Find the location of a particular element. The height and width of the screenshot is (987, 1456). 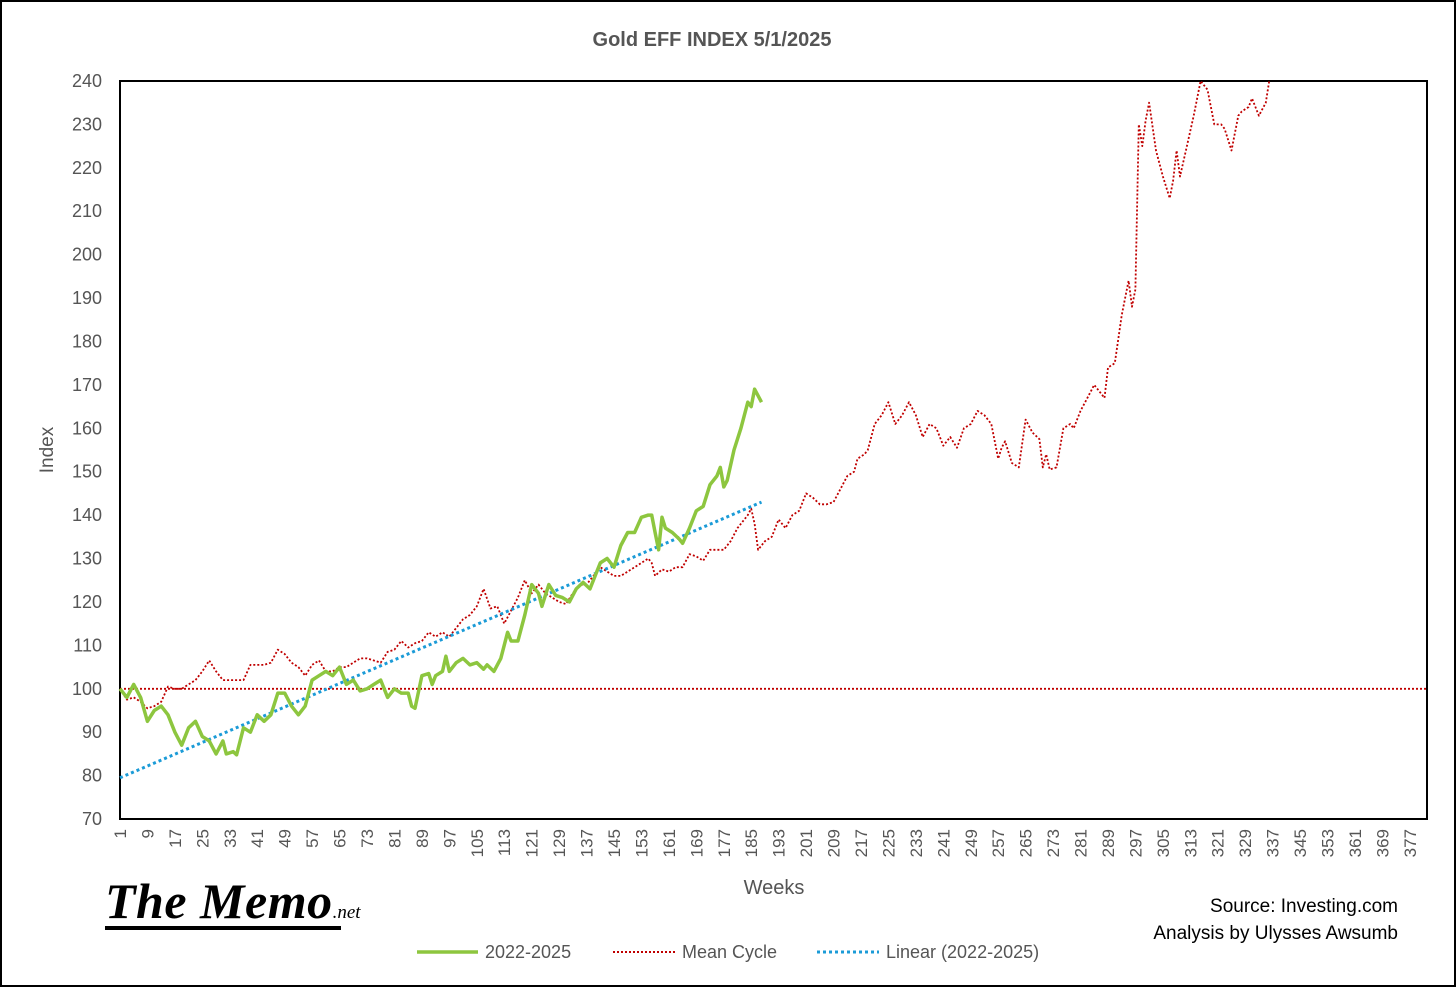

legend-label-2022-2025: 2022-2025 is located at coordinates (528, 952).